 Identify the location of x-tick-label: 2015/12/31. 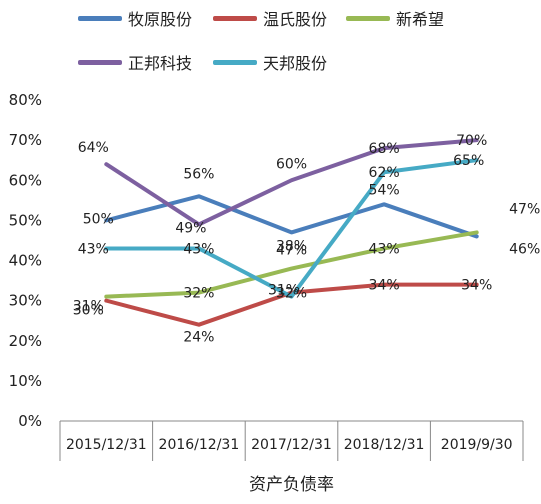
(106, 445).